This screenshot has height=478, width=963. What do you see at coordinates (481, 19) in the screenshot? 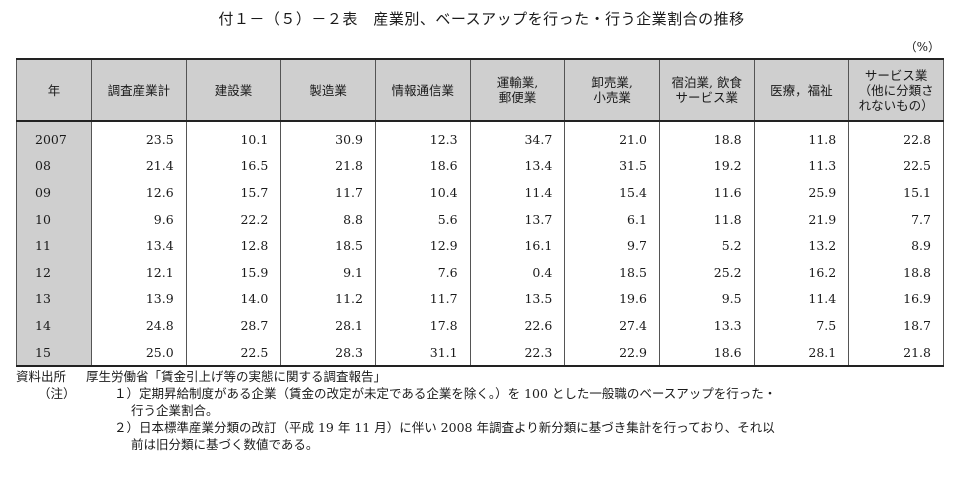
I see `table-title: 付１－（５）－２表 産業別、ベースアップを行った・行う企業割合の推移` at bounding box center [481, 19].